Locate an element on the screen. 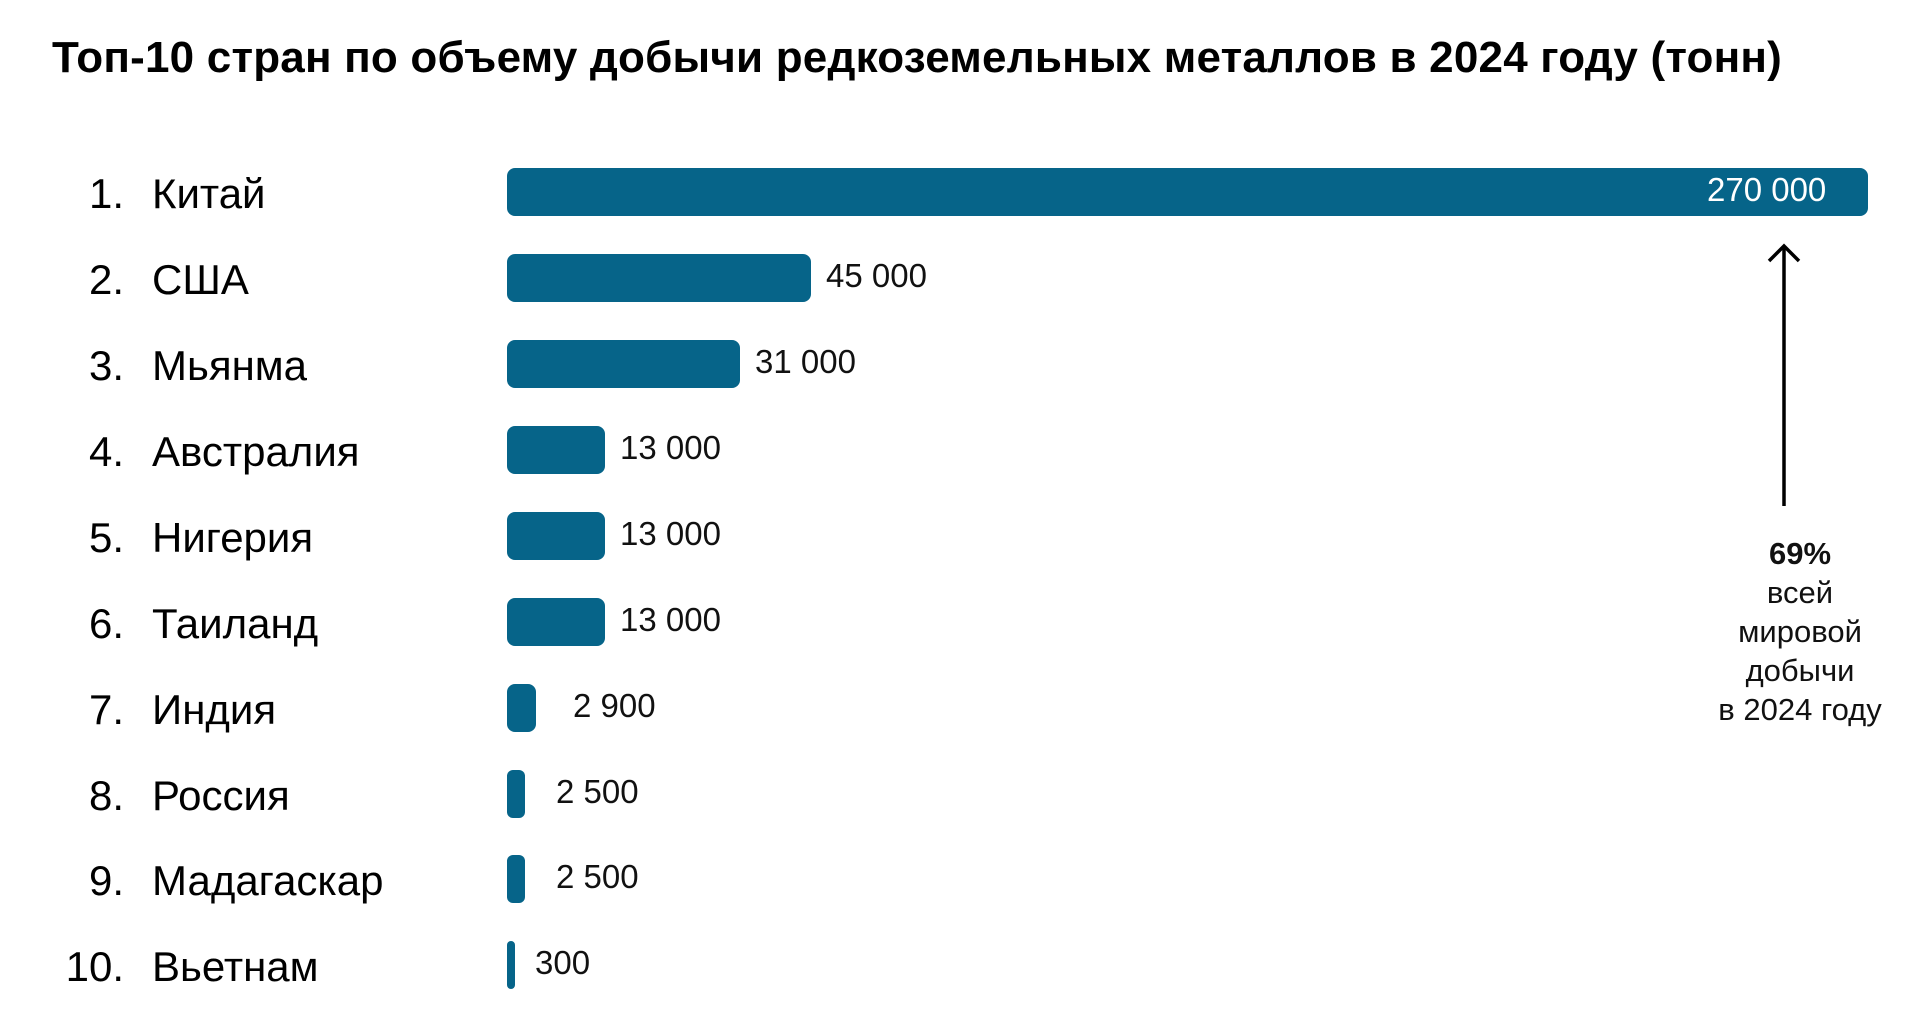  value-label: 45 000 is located at coordinates (876, 275).